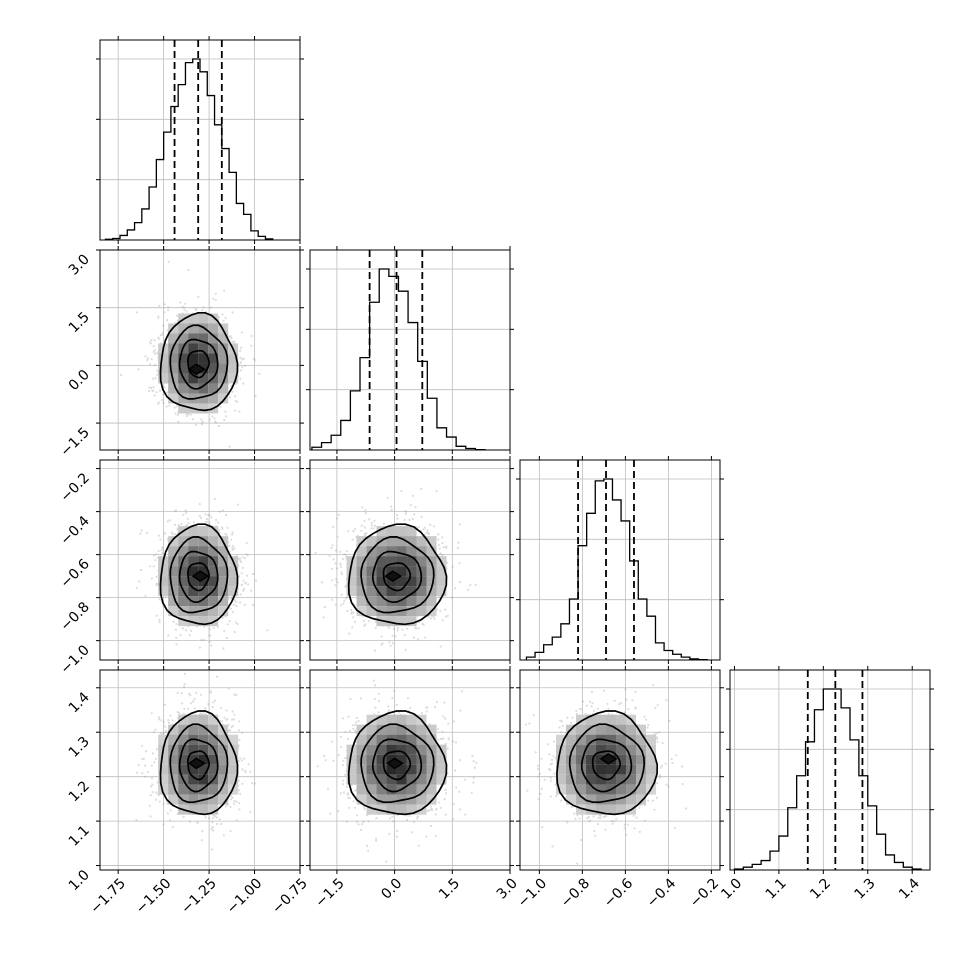  I want to click on y-tick-label: −0.8, so click(74, 616).